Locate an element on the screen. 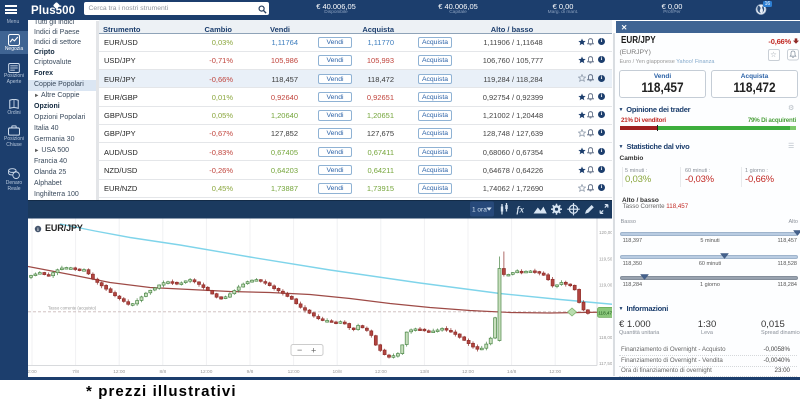 The width and height of the screenshot is (800, 404). svg-text: 2:00 is located at coordinates (32, 372).